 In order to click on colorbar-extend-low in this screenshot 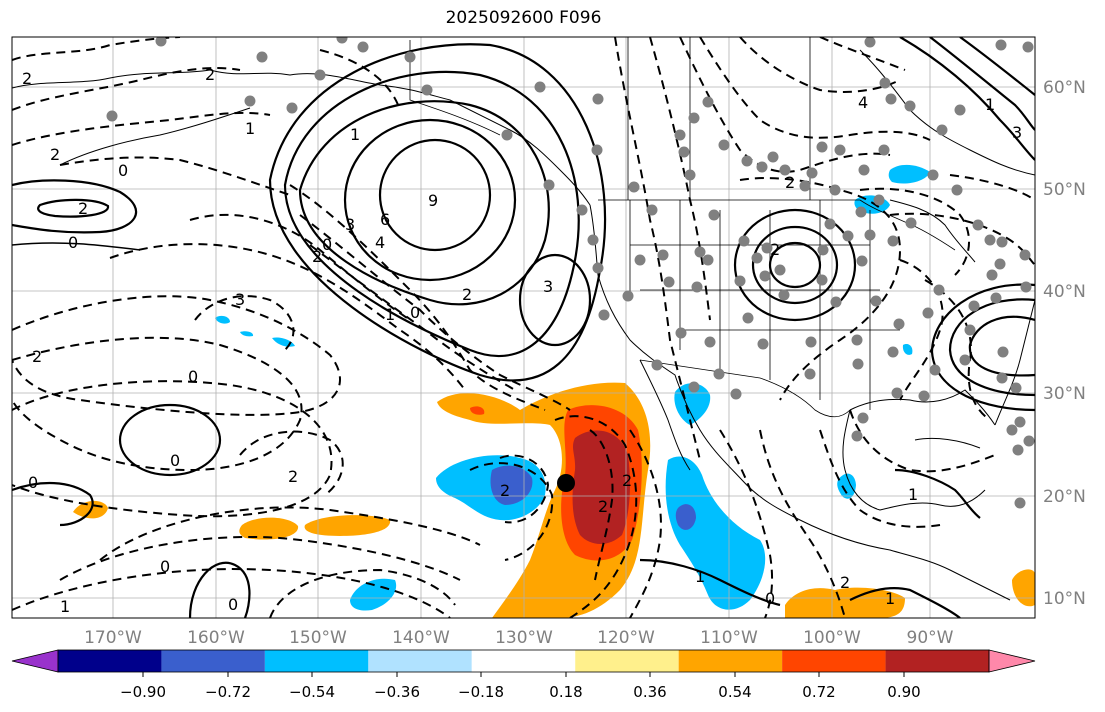, I will do `click(35, 661)`.